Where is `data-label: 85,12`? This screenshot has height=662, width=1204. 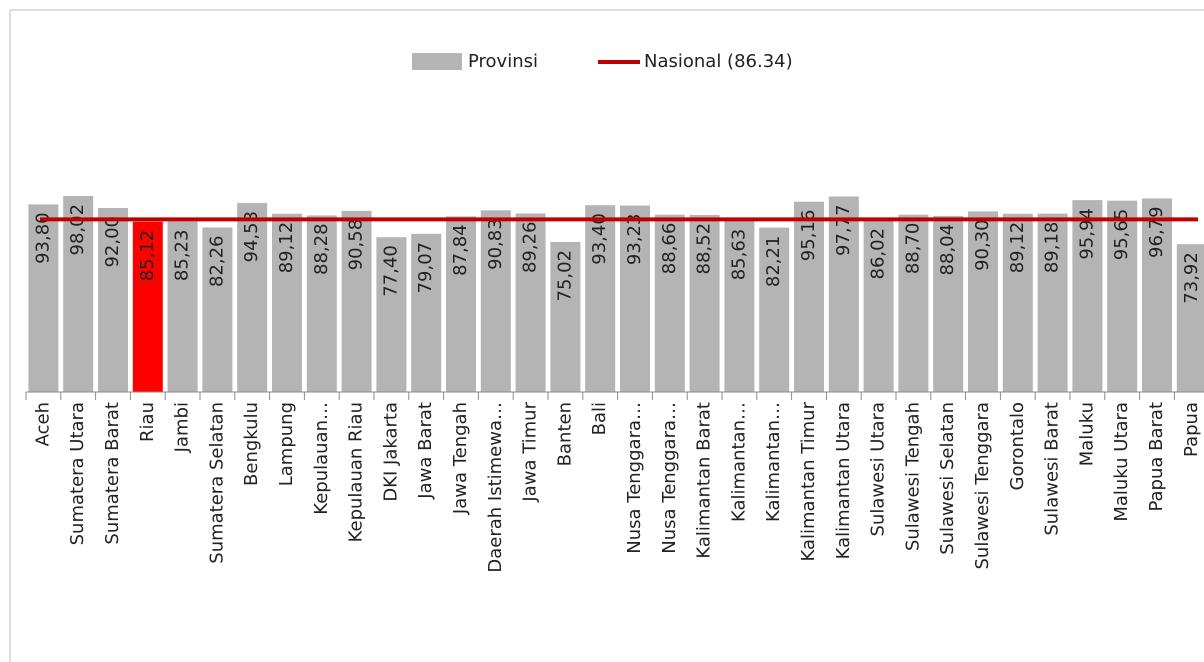
data-label: 85,12 is located at coordinates (147, 256).